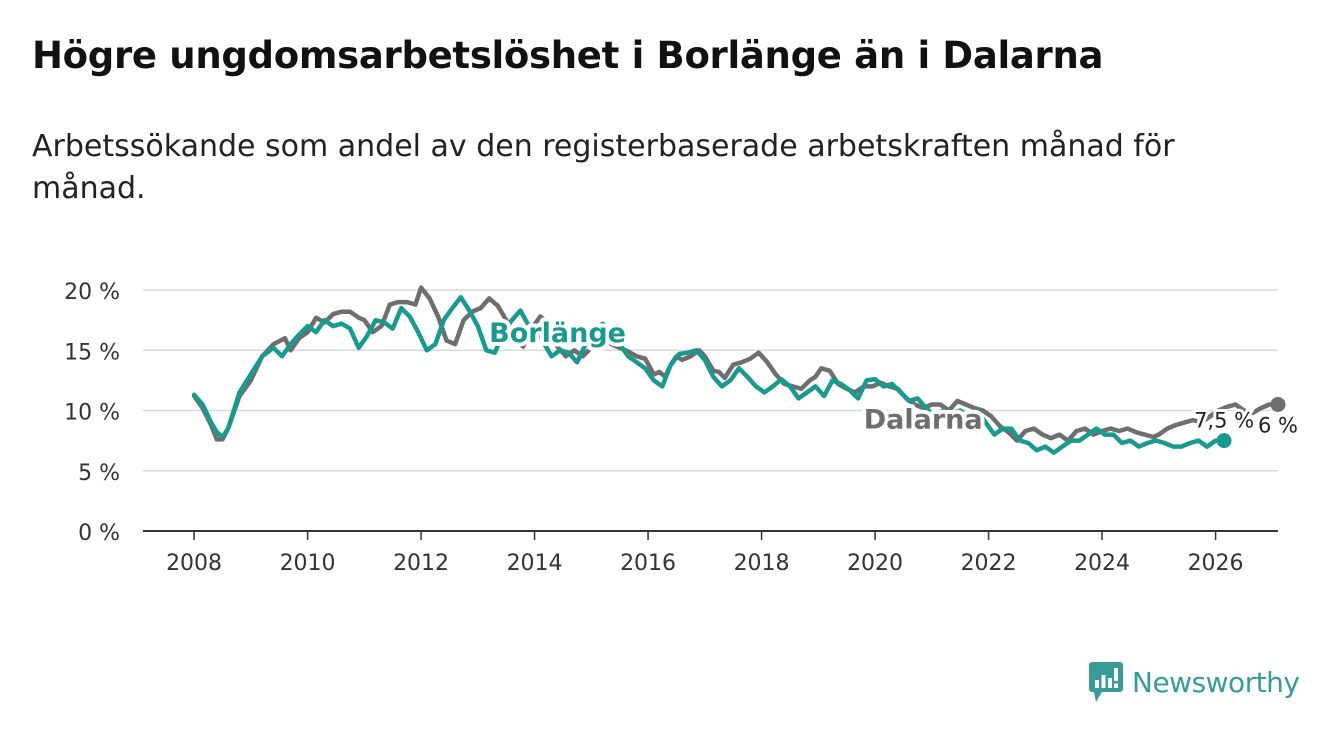 The width and height of the screenshot is (1340, 734). Describe the element at coordinates (1102, 563) in the screenshot. I see `x-tick-label: 2024` at that location.